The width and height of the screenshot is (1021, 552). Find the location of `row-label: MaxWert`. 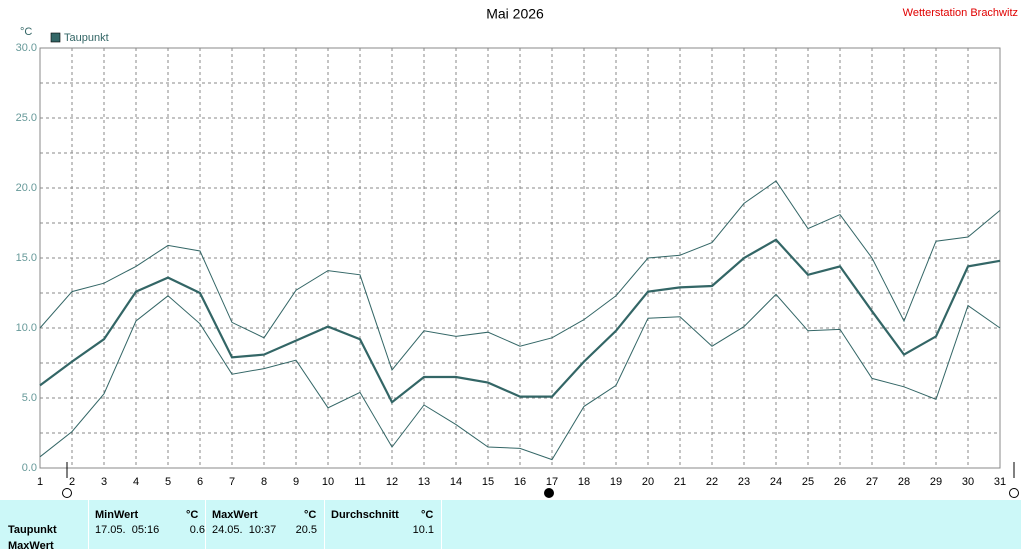

row-label: MaxWert is located at coordinates (31, 546).